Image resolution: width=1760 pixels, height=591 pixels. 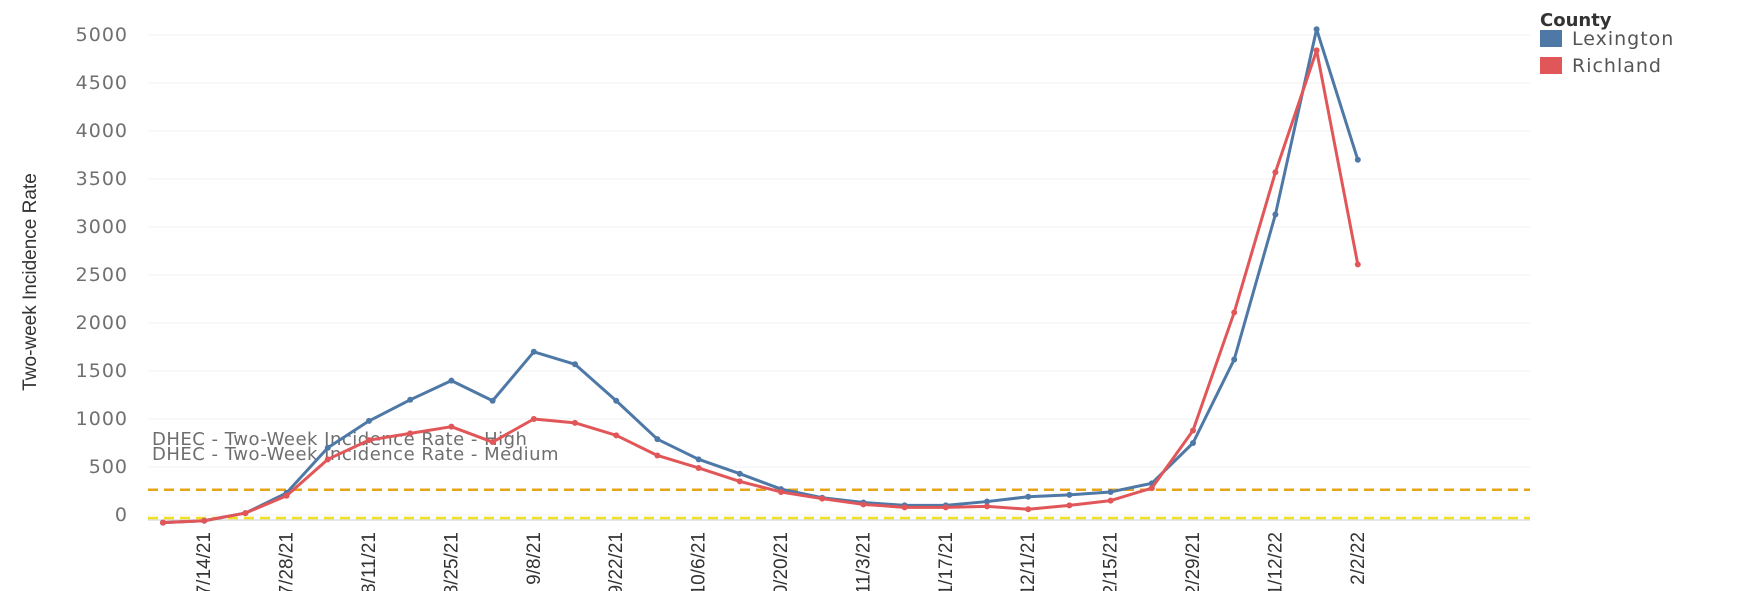 What do you see at coordinates (121, 515) in the screenshot?
I see `y-tick-label: 0` at bounding box center [121, 515].